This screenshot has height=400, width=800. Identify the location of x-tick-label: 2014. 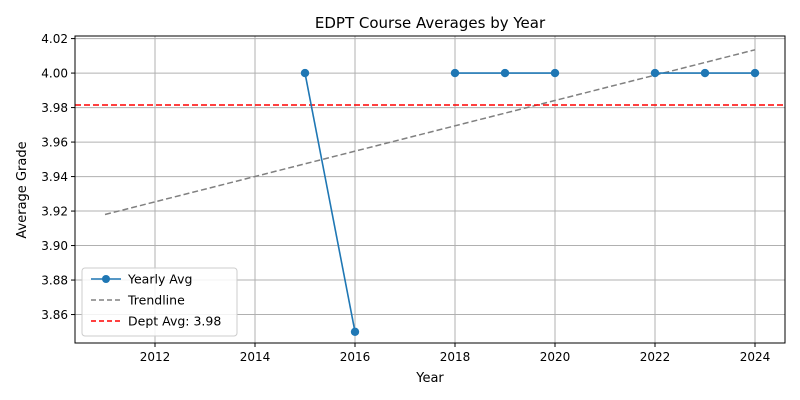
(255, 357).